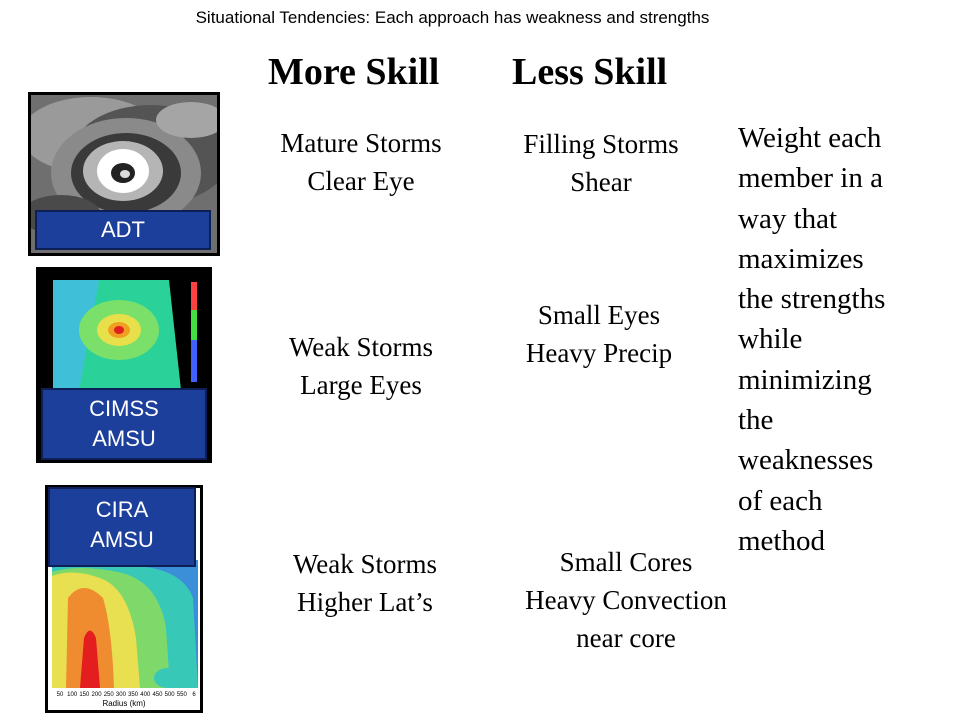  Describe the element at coordinates (365, 583) in the screenshot. I see `more-skill-cira: Weak Storms Higher Lat’s` at that location.